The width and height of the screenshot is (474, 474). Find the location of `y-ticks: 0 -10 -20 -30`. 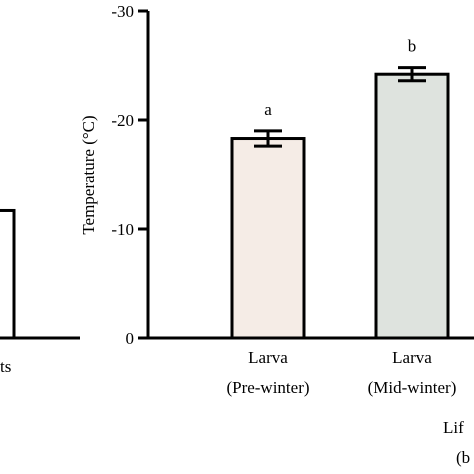

y-ticks: 0 -10 -20 -30 is located at coordinates (129, 175).